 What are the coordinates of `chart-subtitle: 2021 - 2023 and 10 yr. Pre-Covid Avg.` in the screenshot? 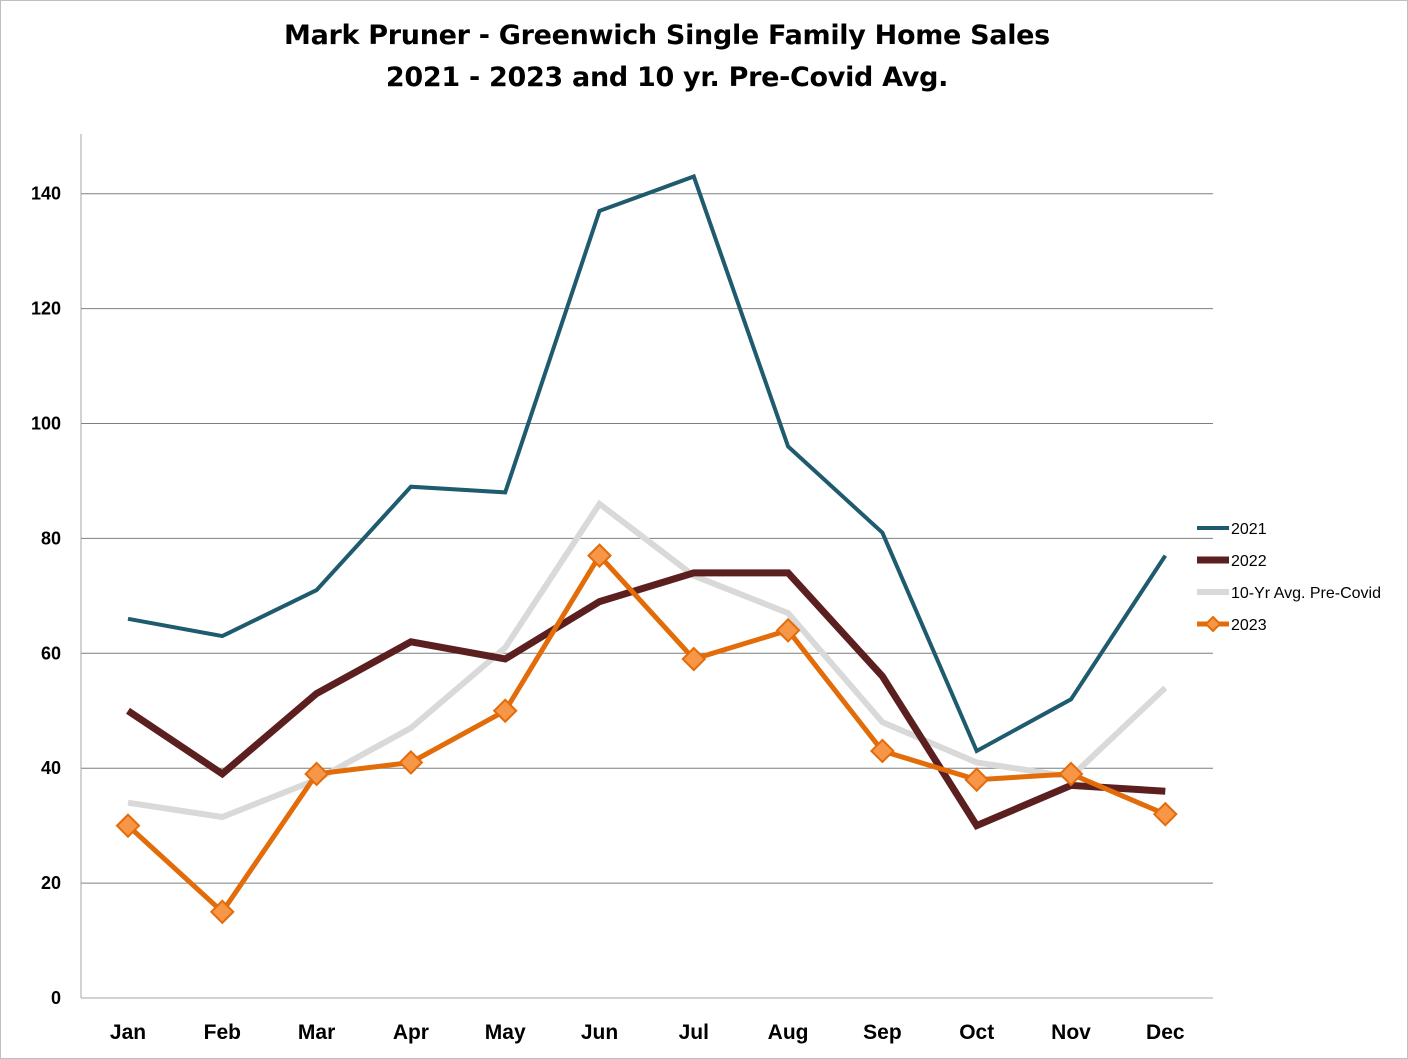 It's located at (667, 77).